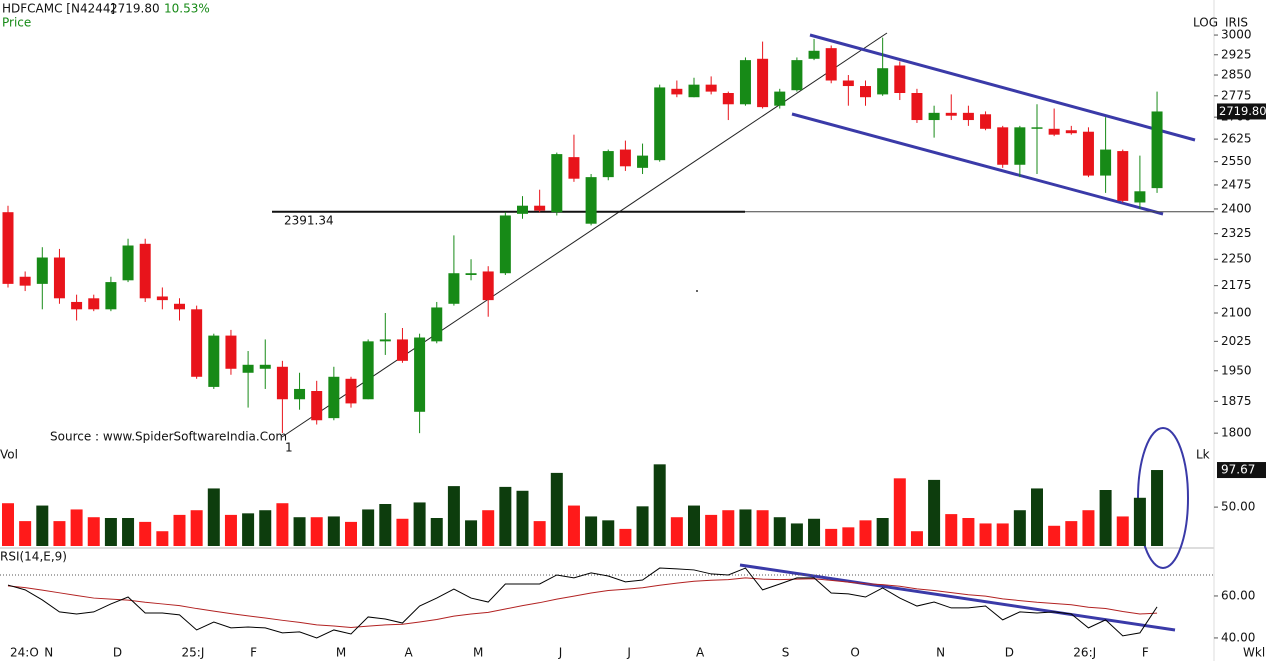 The height and width of the screenshot is (661, 1266). What do you see at coordinates (560, 653) in the screenshot?
I see `x-tick-label: J` at bounding box center [560, 653].